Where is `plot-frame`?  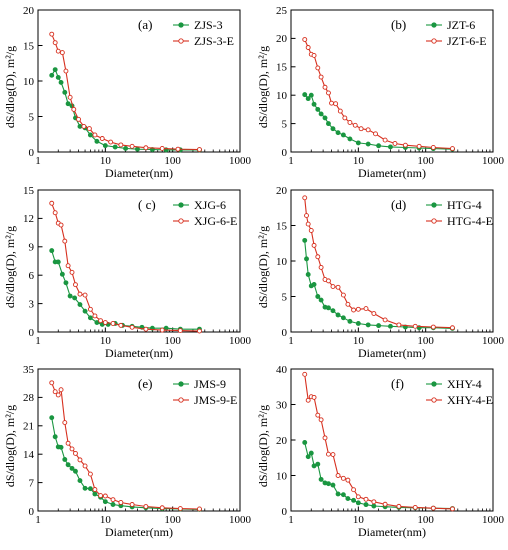 plot-frame is located at coordinates (392, 81).